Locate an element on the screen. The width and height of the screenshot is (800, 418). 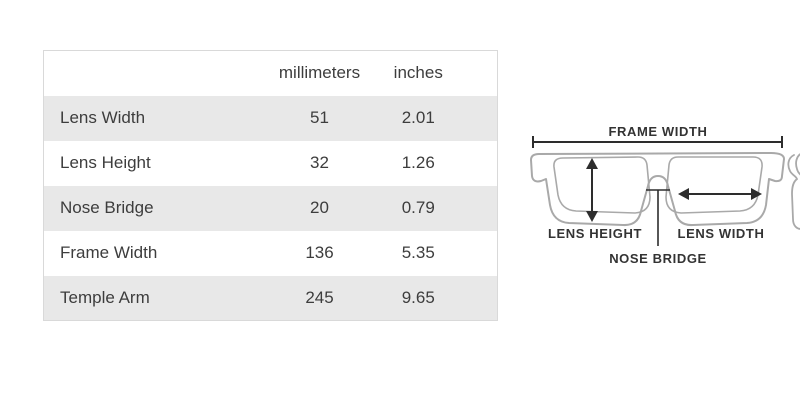
header-millimeters: millimeters is located at coordinates (319, 73).